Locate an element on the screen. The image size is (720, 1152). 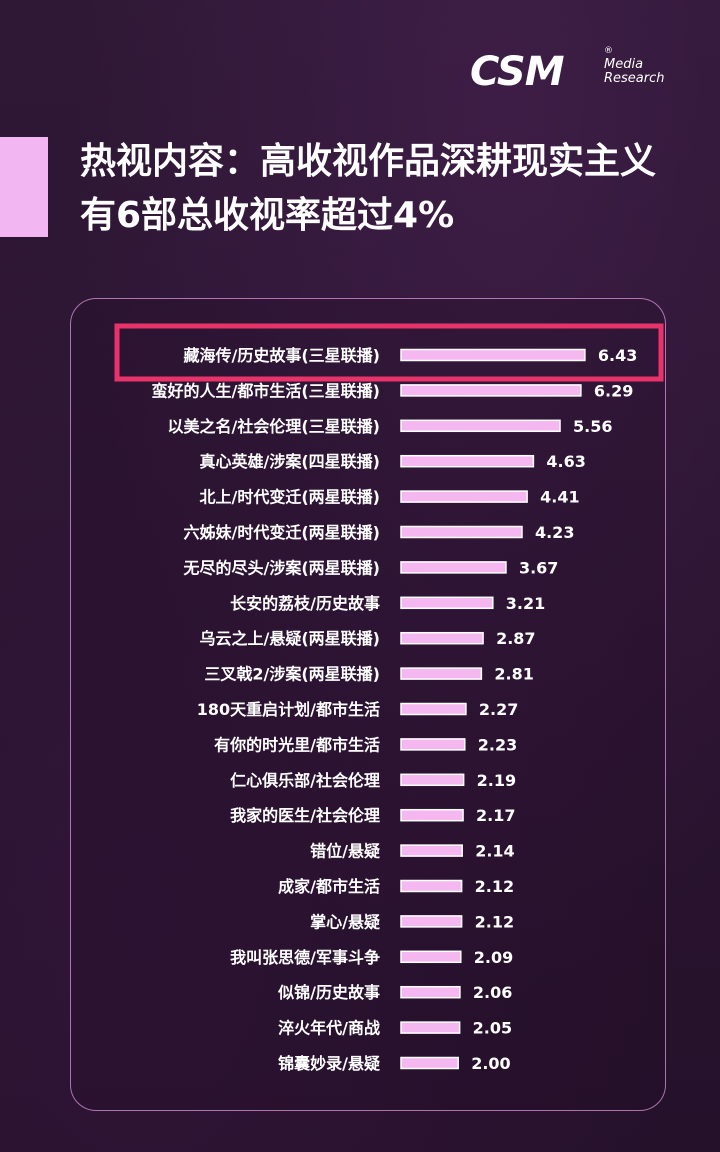
value-label: 3.21 is located at coordinates (525, 603).